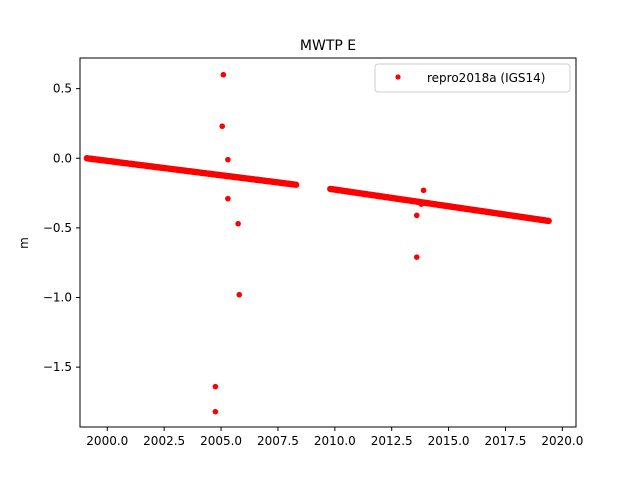 This screenshot has height=480, width=640. I want to click on x-tick-label: 2015.0, so click(449, 441).